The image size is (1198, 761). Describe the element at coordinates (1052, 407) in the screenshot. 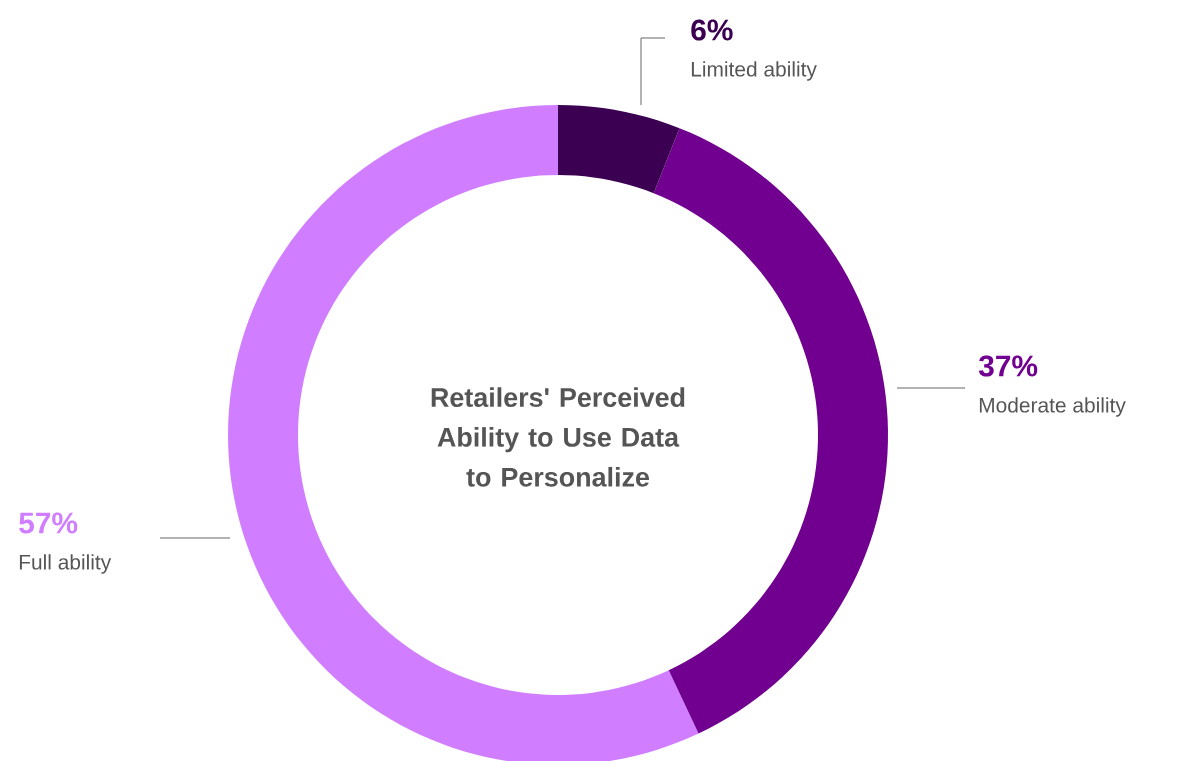

I see `slice-label: Moderate ability` at that location.